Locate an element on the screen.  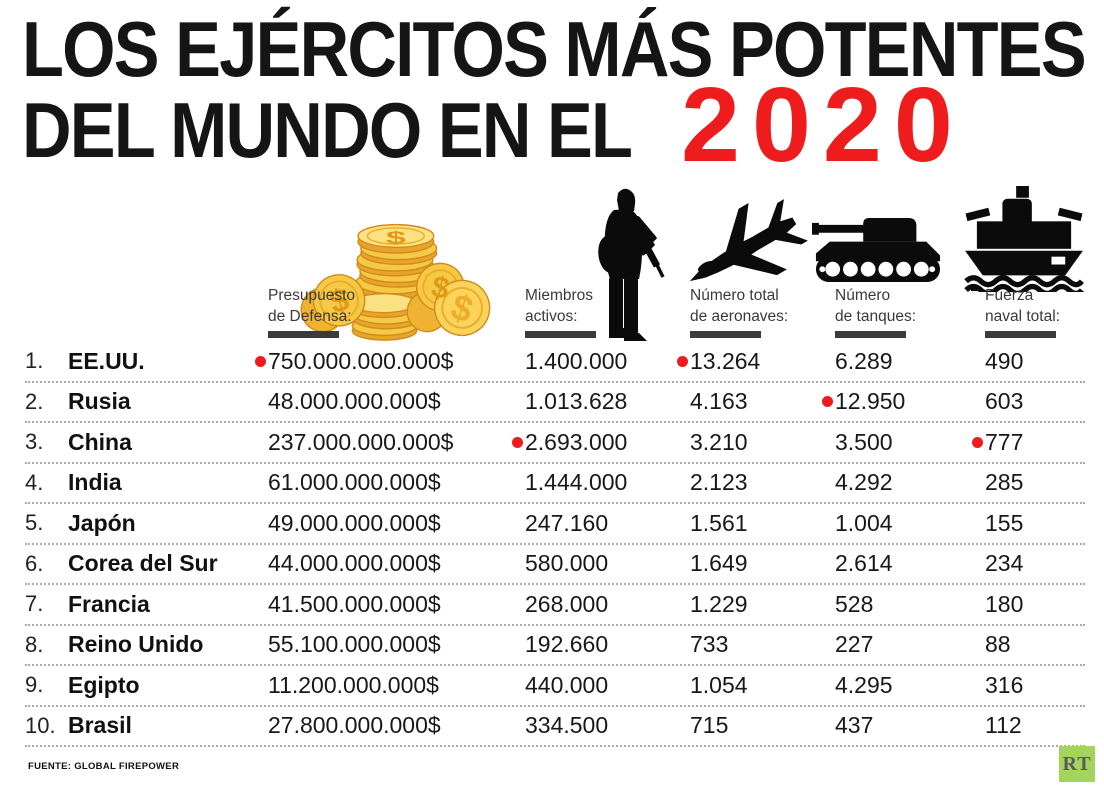
column-label: de tanques: is located at coordinates (876, 316).